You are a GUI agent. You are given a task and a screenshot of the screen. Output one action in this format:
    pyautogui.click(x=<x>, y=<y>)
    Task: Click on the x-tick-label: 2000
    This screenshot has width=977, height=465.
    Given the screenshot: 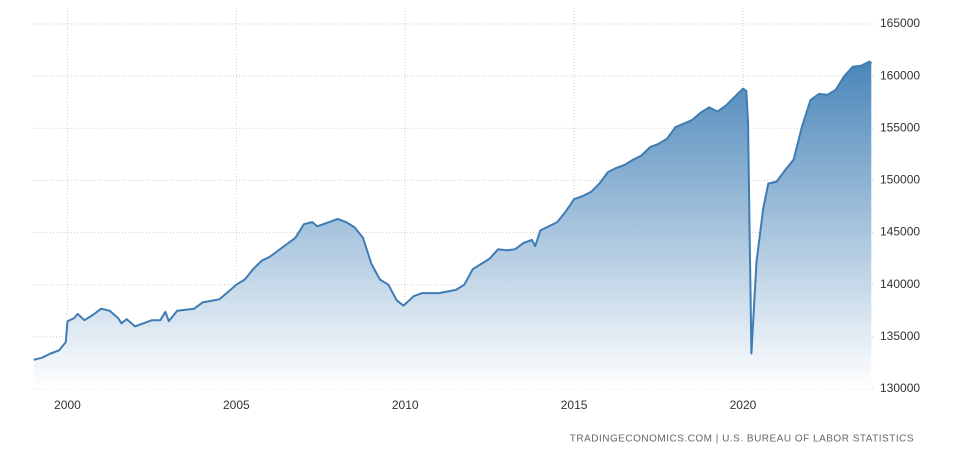 What is the action you would take?
    pyautogui.click(x=67, y=405)
    